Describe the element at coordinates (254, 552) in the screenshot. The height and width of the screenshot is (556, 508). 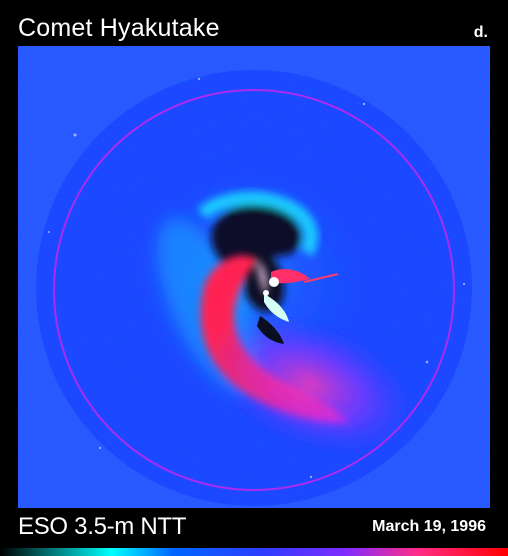
I see `color-scale-bar` at that location.